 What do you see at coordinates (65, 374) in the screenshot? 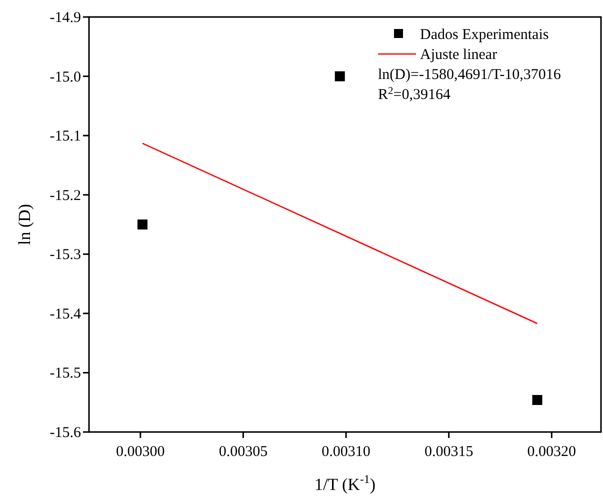
I see `y-tick-label: -15.5` at bounding box center [65, 374].